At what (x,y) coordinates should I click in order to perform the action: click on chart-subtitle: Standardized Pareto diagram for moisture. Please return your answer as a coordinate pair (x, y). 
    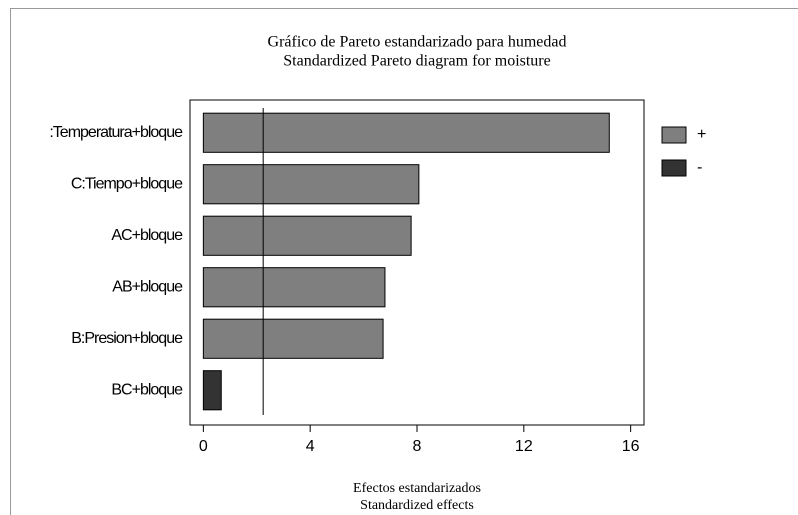
    Looking at the image, I should click on (416, 61).